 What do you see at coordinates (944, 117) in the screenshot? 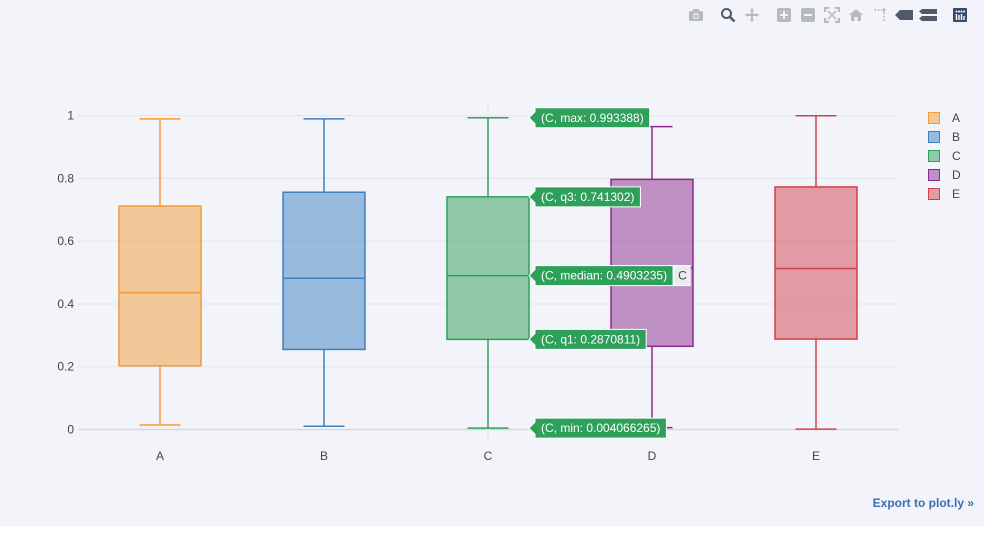
I see `legend-item-a: A` at bounding box center [944, 117].